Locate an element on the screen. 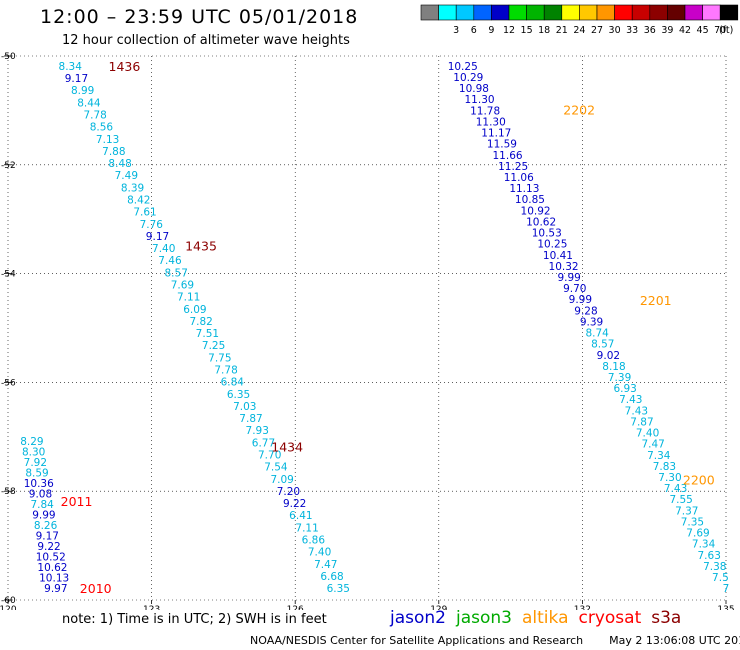  wave-height-value: 8.29 is located at coordinates (31, 442).